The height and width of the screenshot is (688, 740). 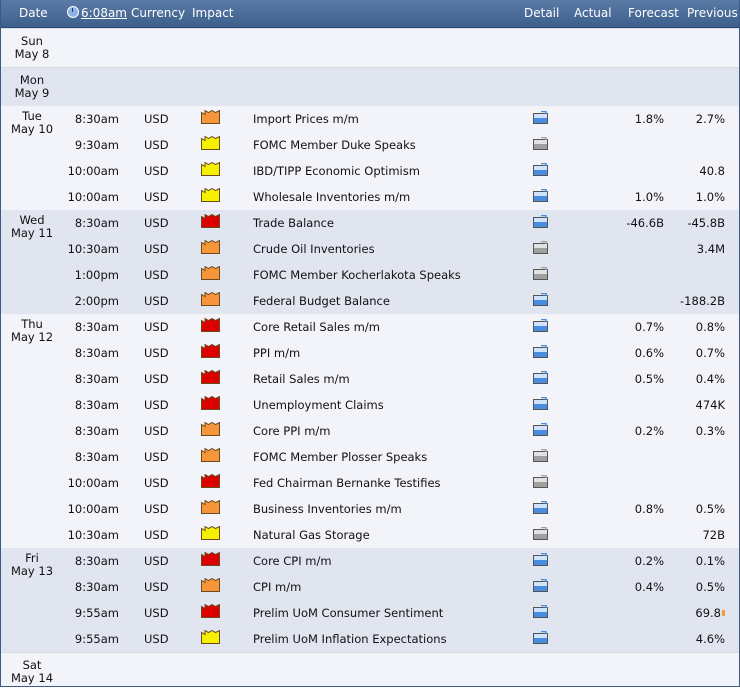 What do you see at coordinates (710, 587) in the screenshot?
I see `previous-value: 0.5%` at bounding box center [710, 587].